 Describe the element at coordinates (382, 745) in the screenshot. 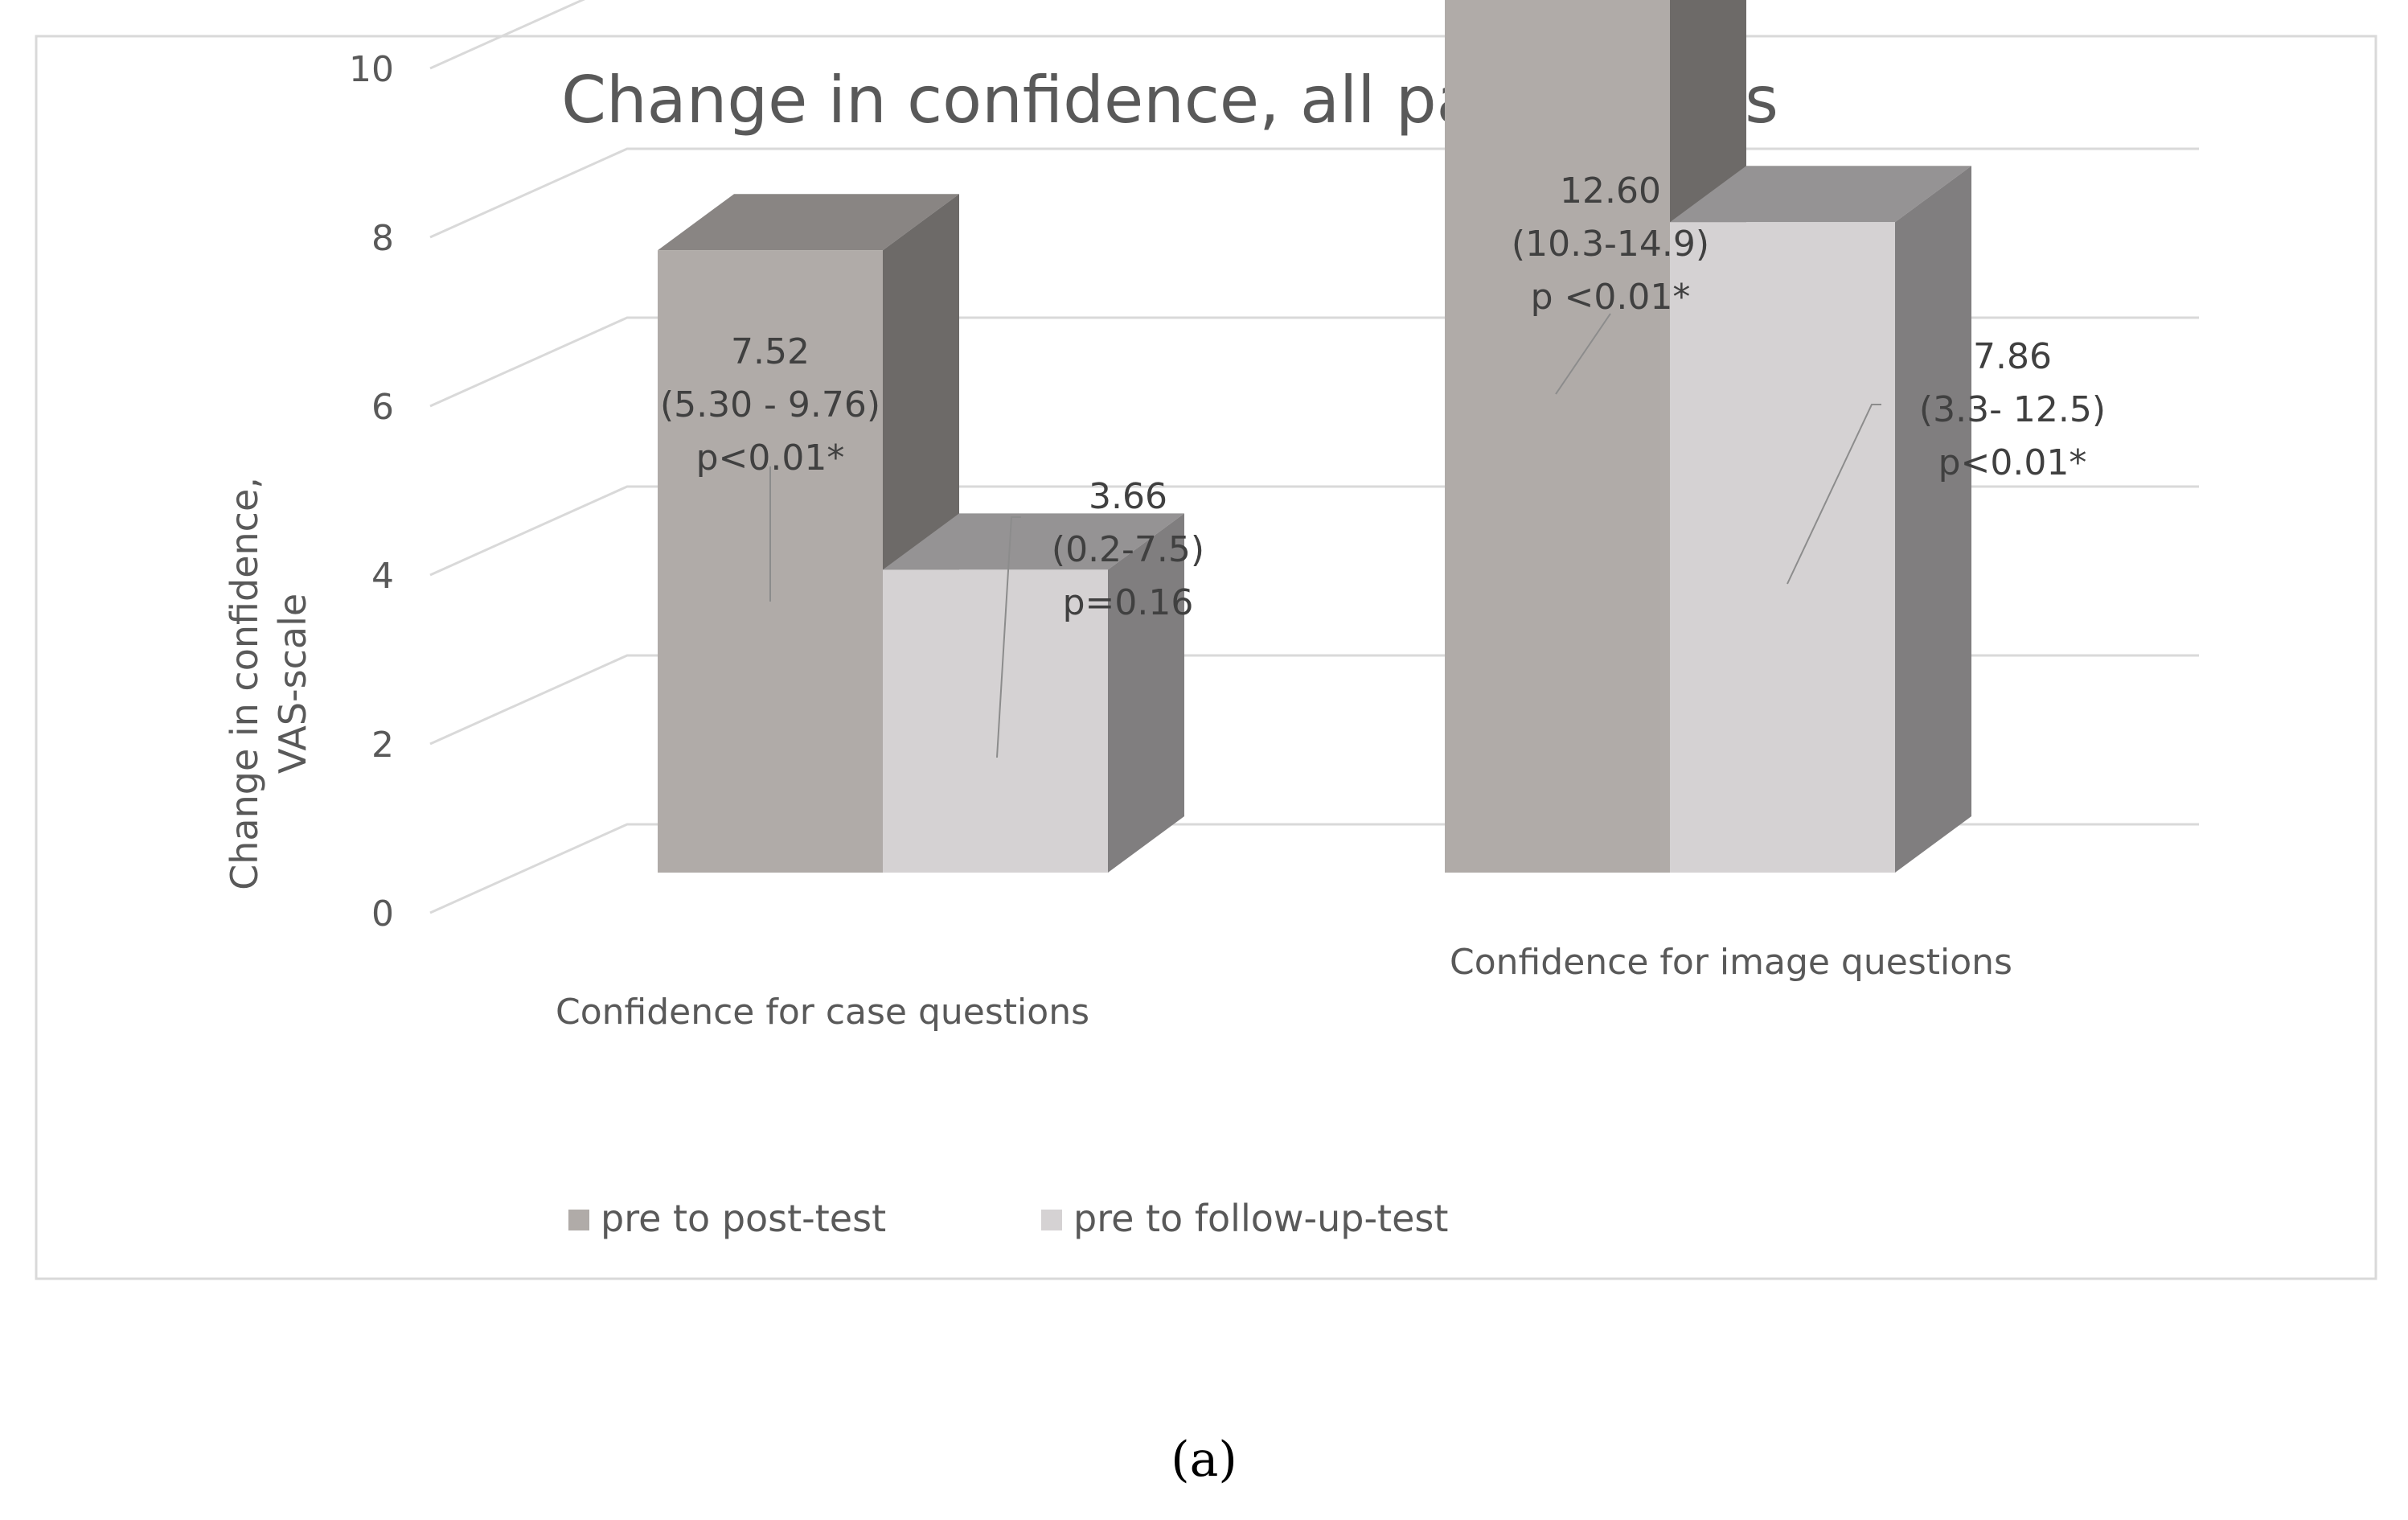

I see `y-tick-label: 2` at that location.